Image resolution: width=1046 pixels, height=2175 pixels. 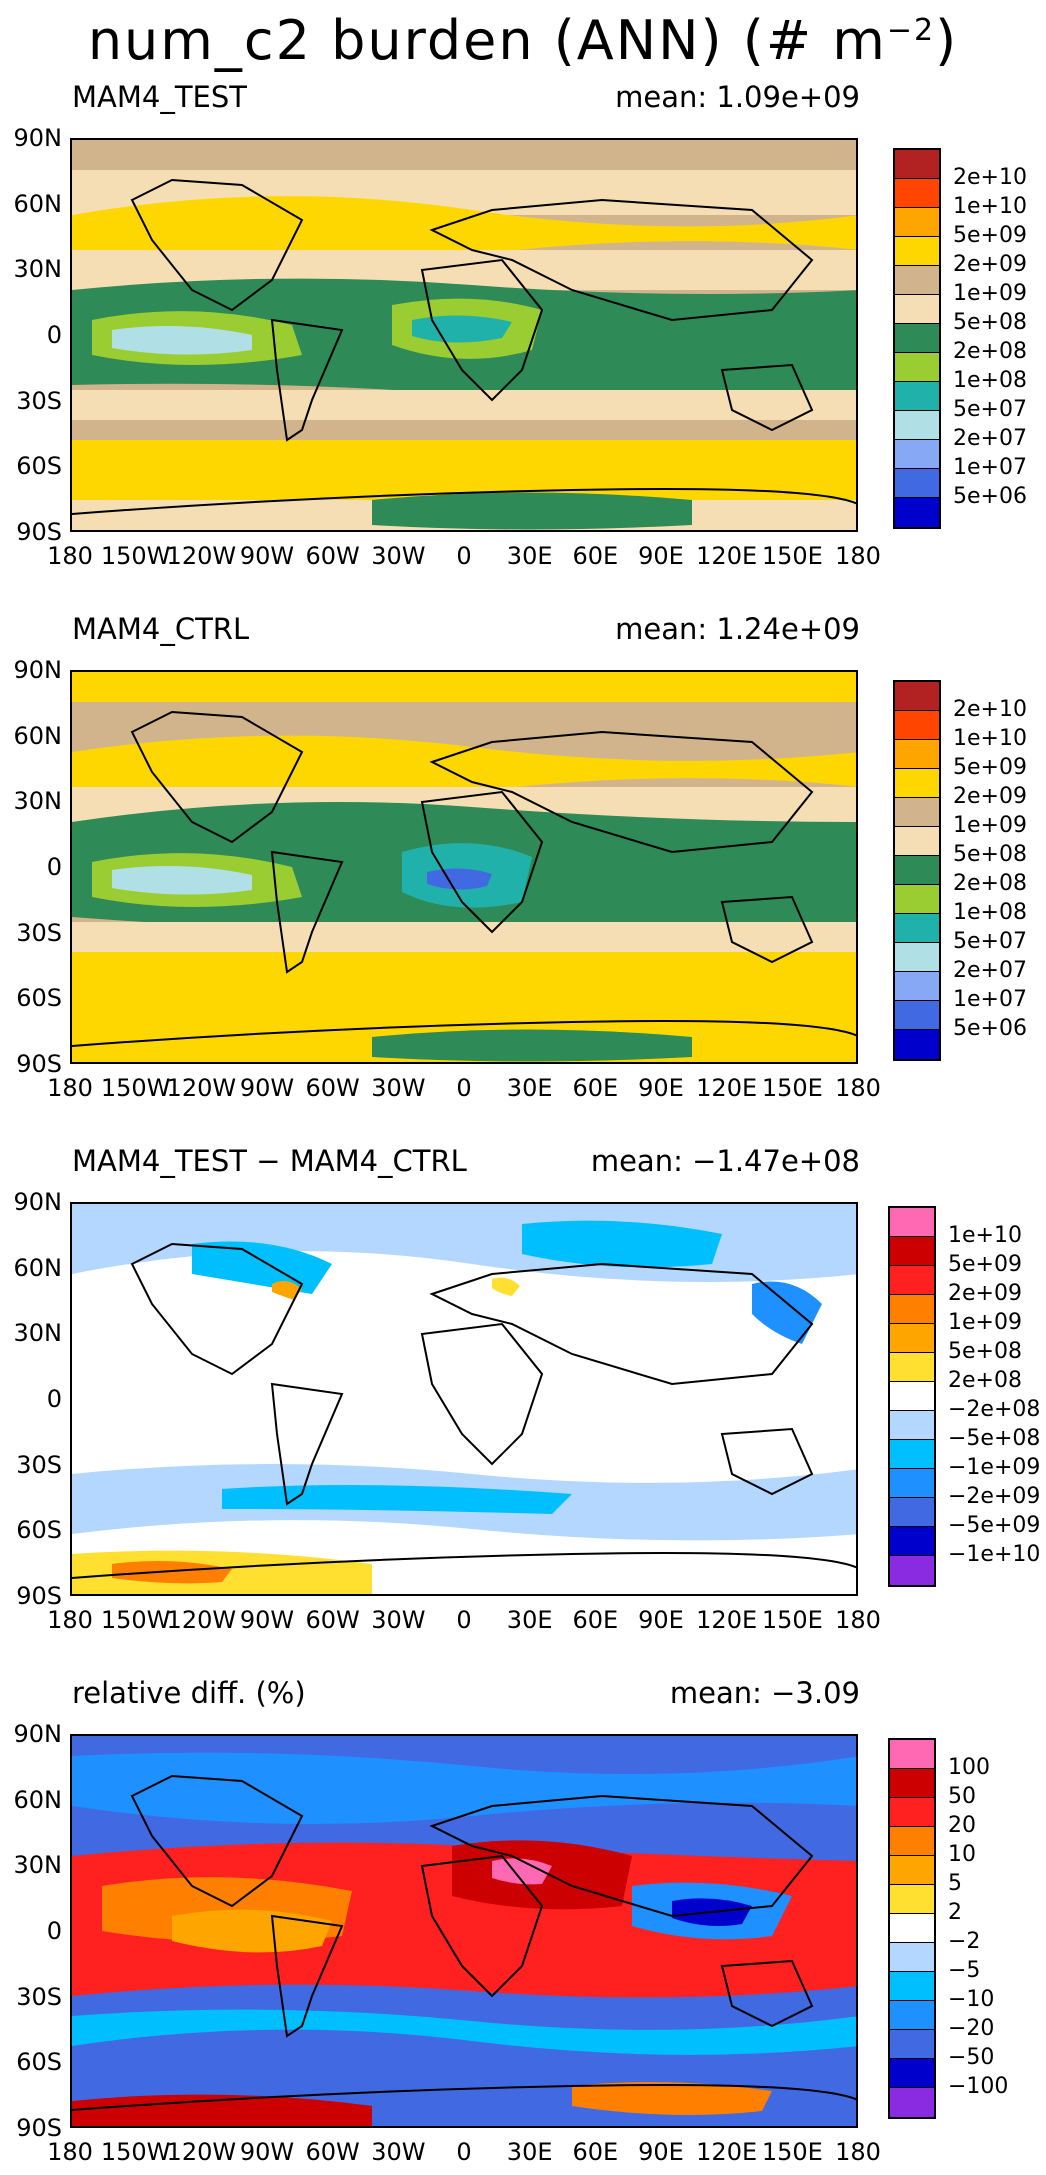 I want to click on colorbar-label: 5e+06, so click(x=990, y=1028).